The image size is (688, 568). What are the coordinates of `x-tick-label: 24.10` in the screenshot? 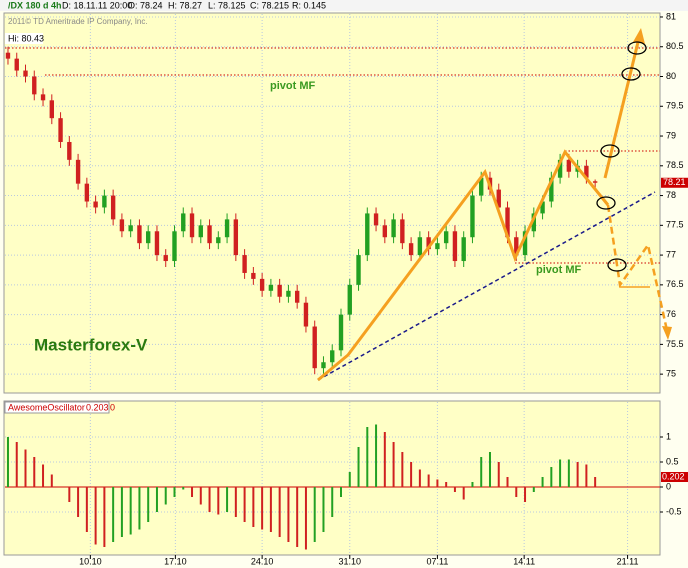 It's located at (262, 561).